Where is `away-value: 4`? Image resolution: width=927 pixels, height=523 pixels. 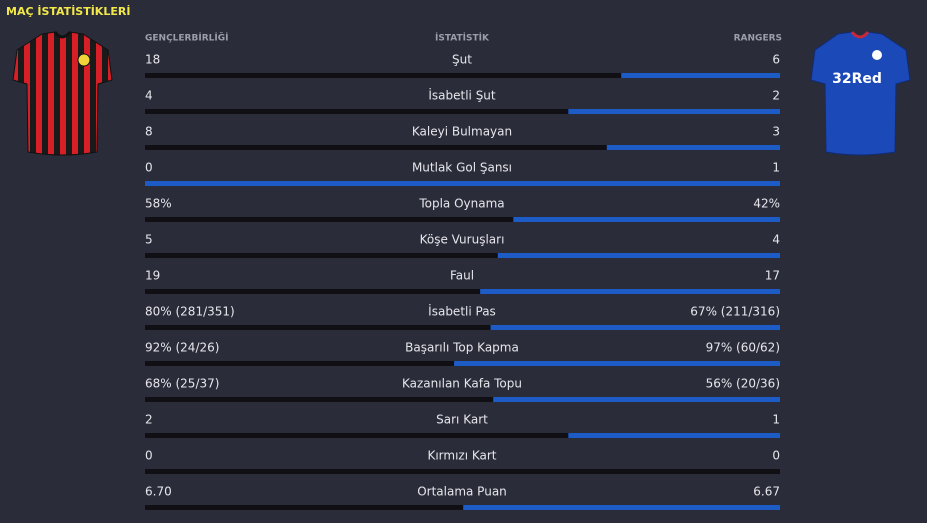
away-value: 4 is located at coordinates (776, 240).